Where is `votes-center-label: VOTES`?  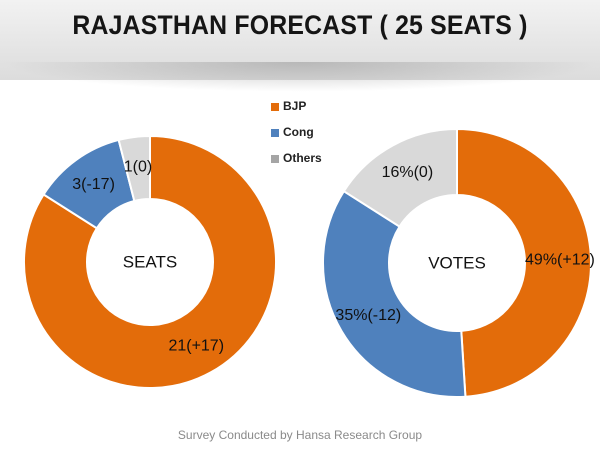 votes-center-label: VOTES is located at coordinates (457, 263).